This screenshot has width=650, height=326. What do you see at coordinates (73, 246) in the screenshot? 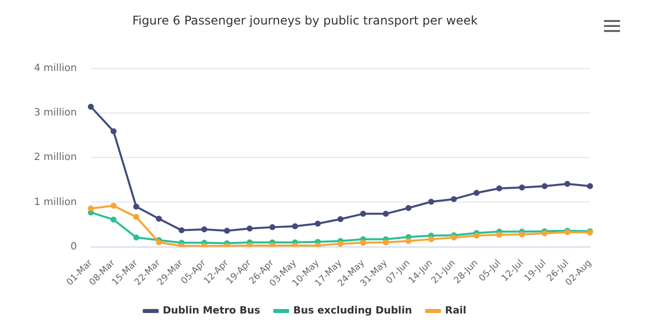
I see `y-tick-label: 0` at bounding box center [73, 246].